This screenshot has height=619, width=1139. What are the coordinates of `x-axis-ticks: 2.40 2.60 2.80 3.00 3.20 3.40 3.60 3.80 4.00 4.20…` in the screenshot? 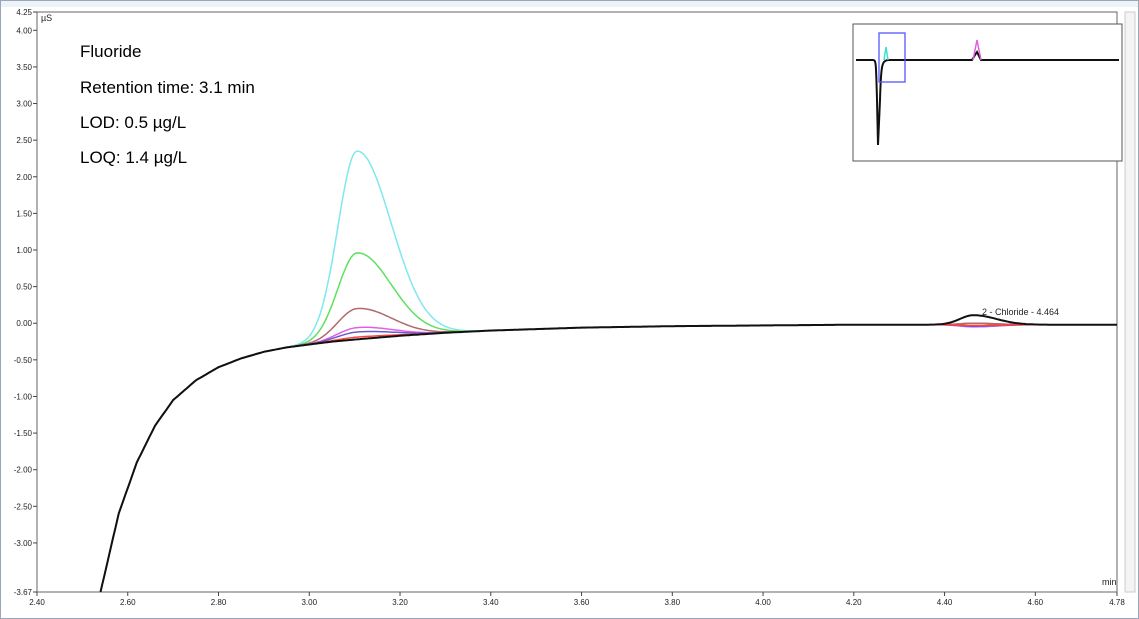 It's located at (577, 599).